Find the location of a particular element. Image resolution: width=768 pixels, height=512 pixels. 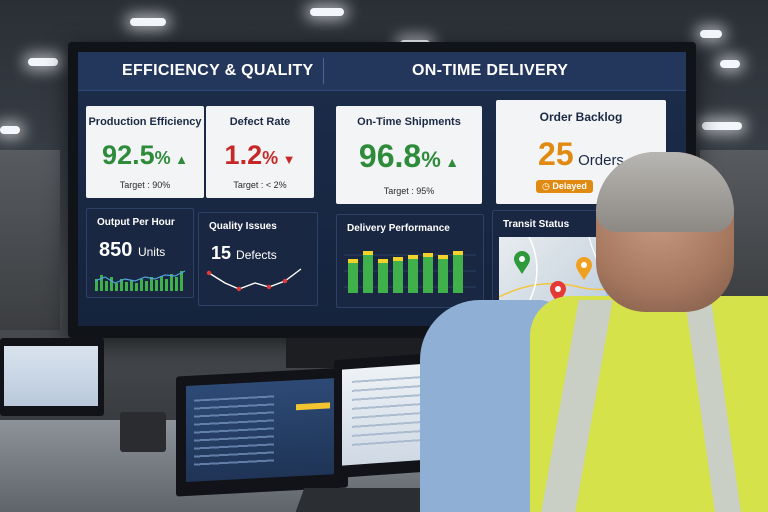

left-small-monitor is located at coordinates (52, 377).